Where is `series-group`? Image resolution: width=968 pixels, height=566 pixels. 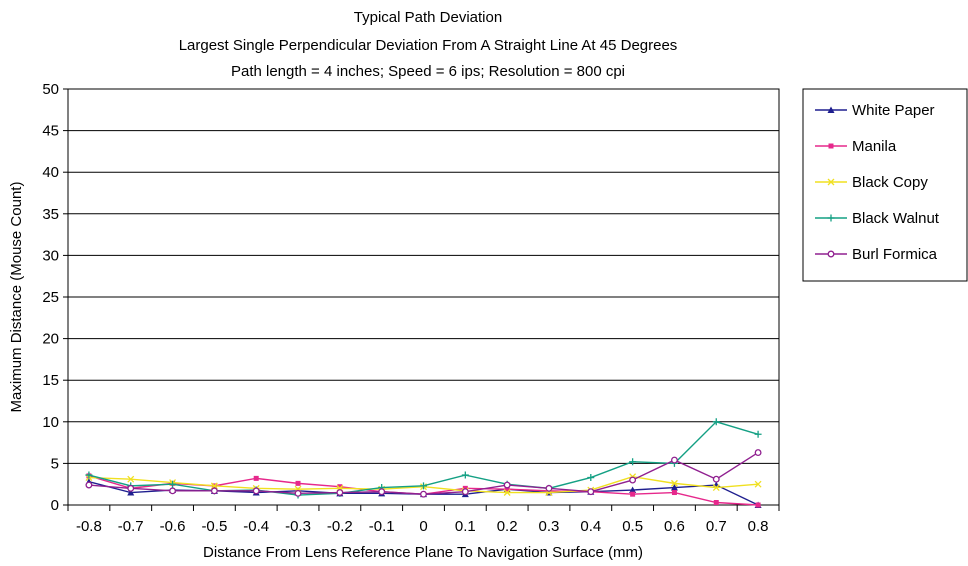 series-group is located at coordinates (423, 463).